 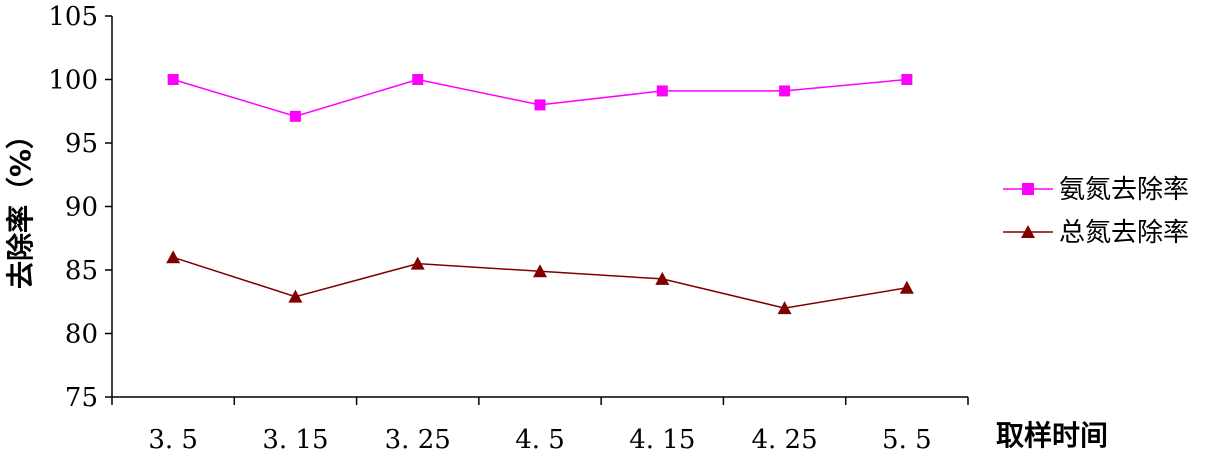 I want to click on legend-marker-square-icon, so click(x=1028, y=189).